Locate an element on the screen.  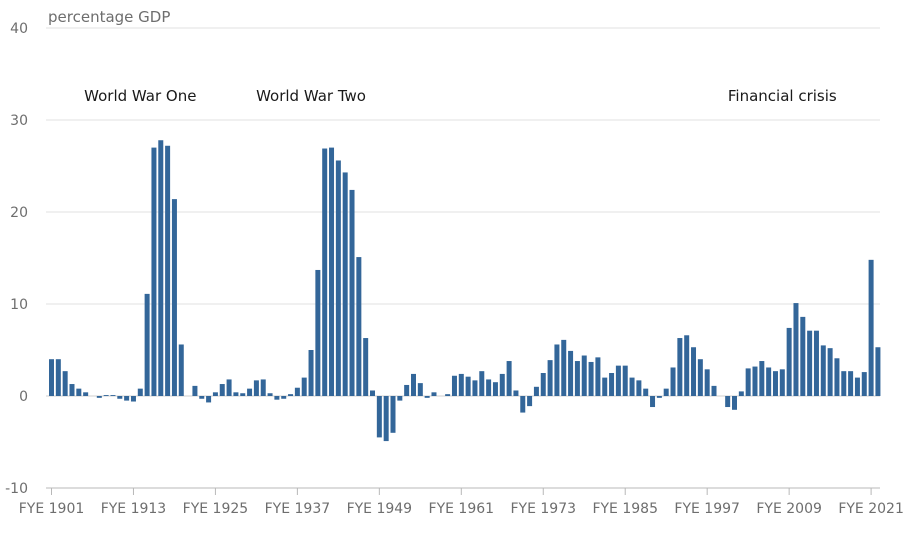
y-axis-label: percentage GDP is located at coordinates (109, 17).